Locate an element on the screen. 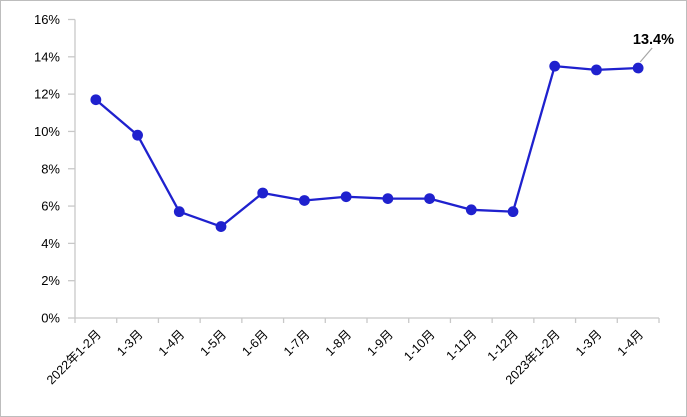 The height and width of the screenshot is (417, 687). x-axis-category-label: 1-6月 is located at coordinates (255, 343).